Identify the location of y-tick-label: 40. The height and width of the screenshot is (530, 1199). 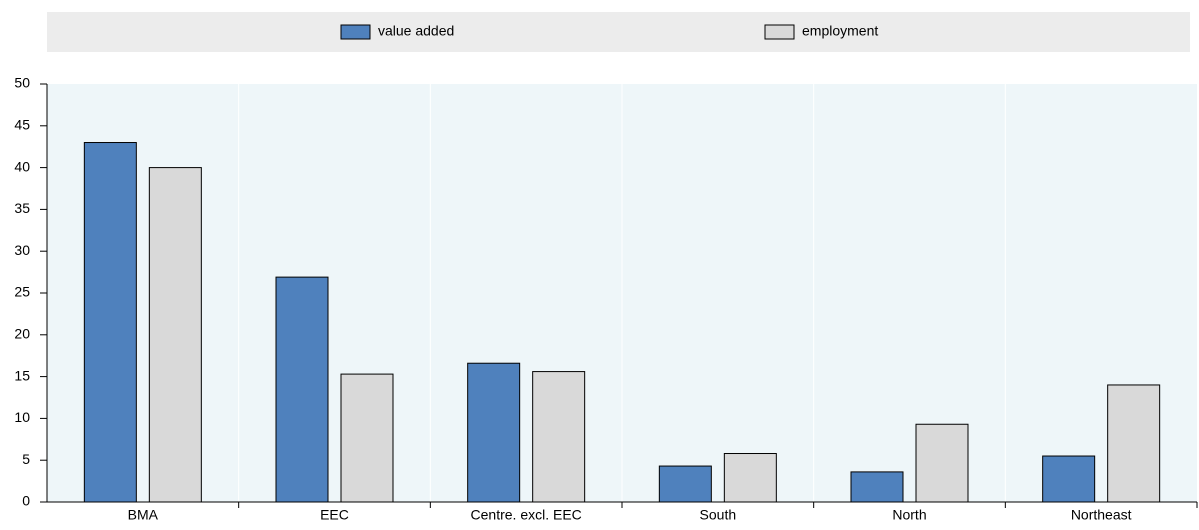
(22, 166).